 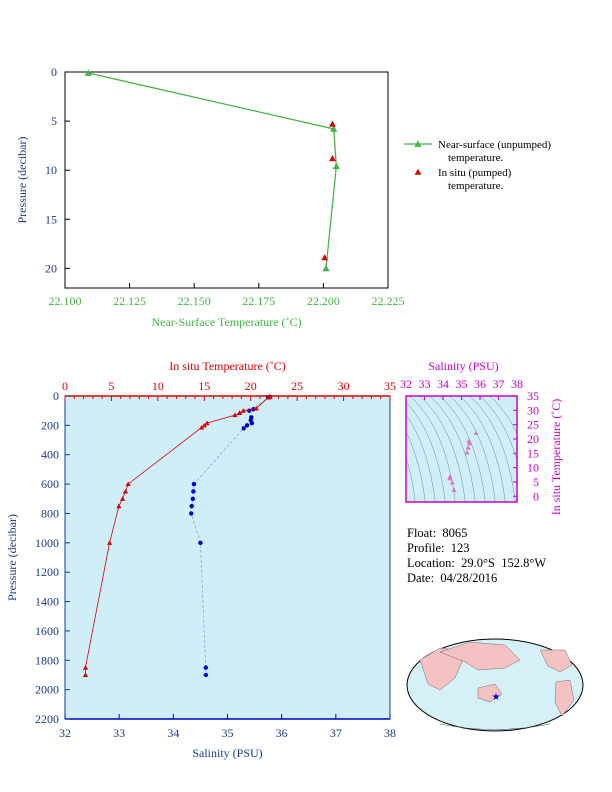 I want to click on y-tick-label: 2200, so click(x=47, y=719).